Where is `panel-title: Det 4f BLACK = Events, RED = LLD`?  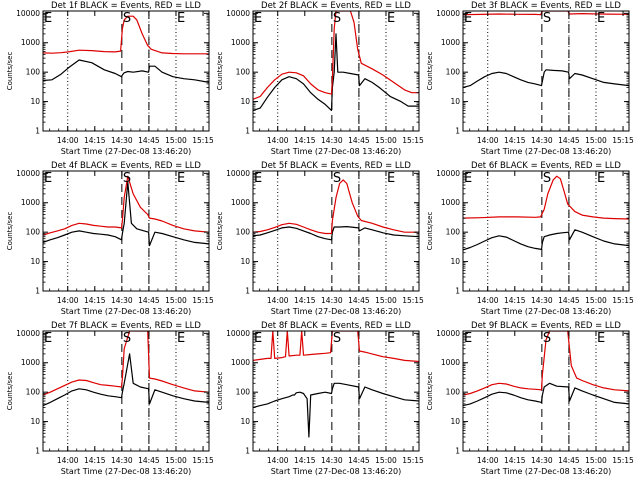
panel-title: Det 4f BLACK = Events, RED = LLD is located at coordinates (126, 166).